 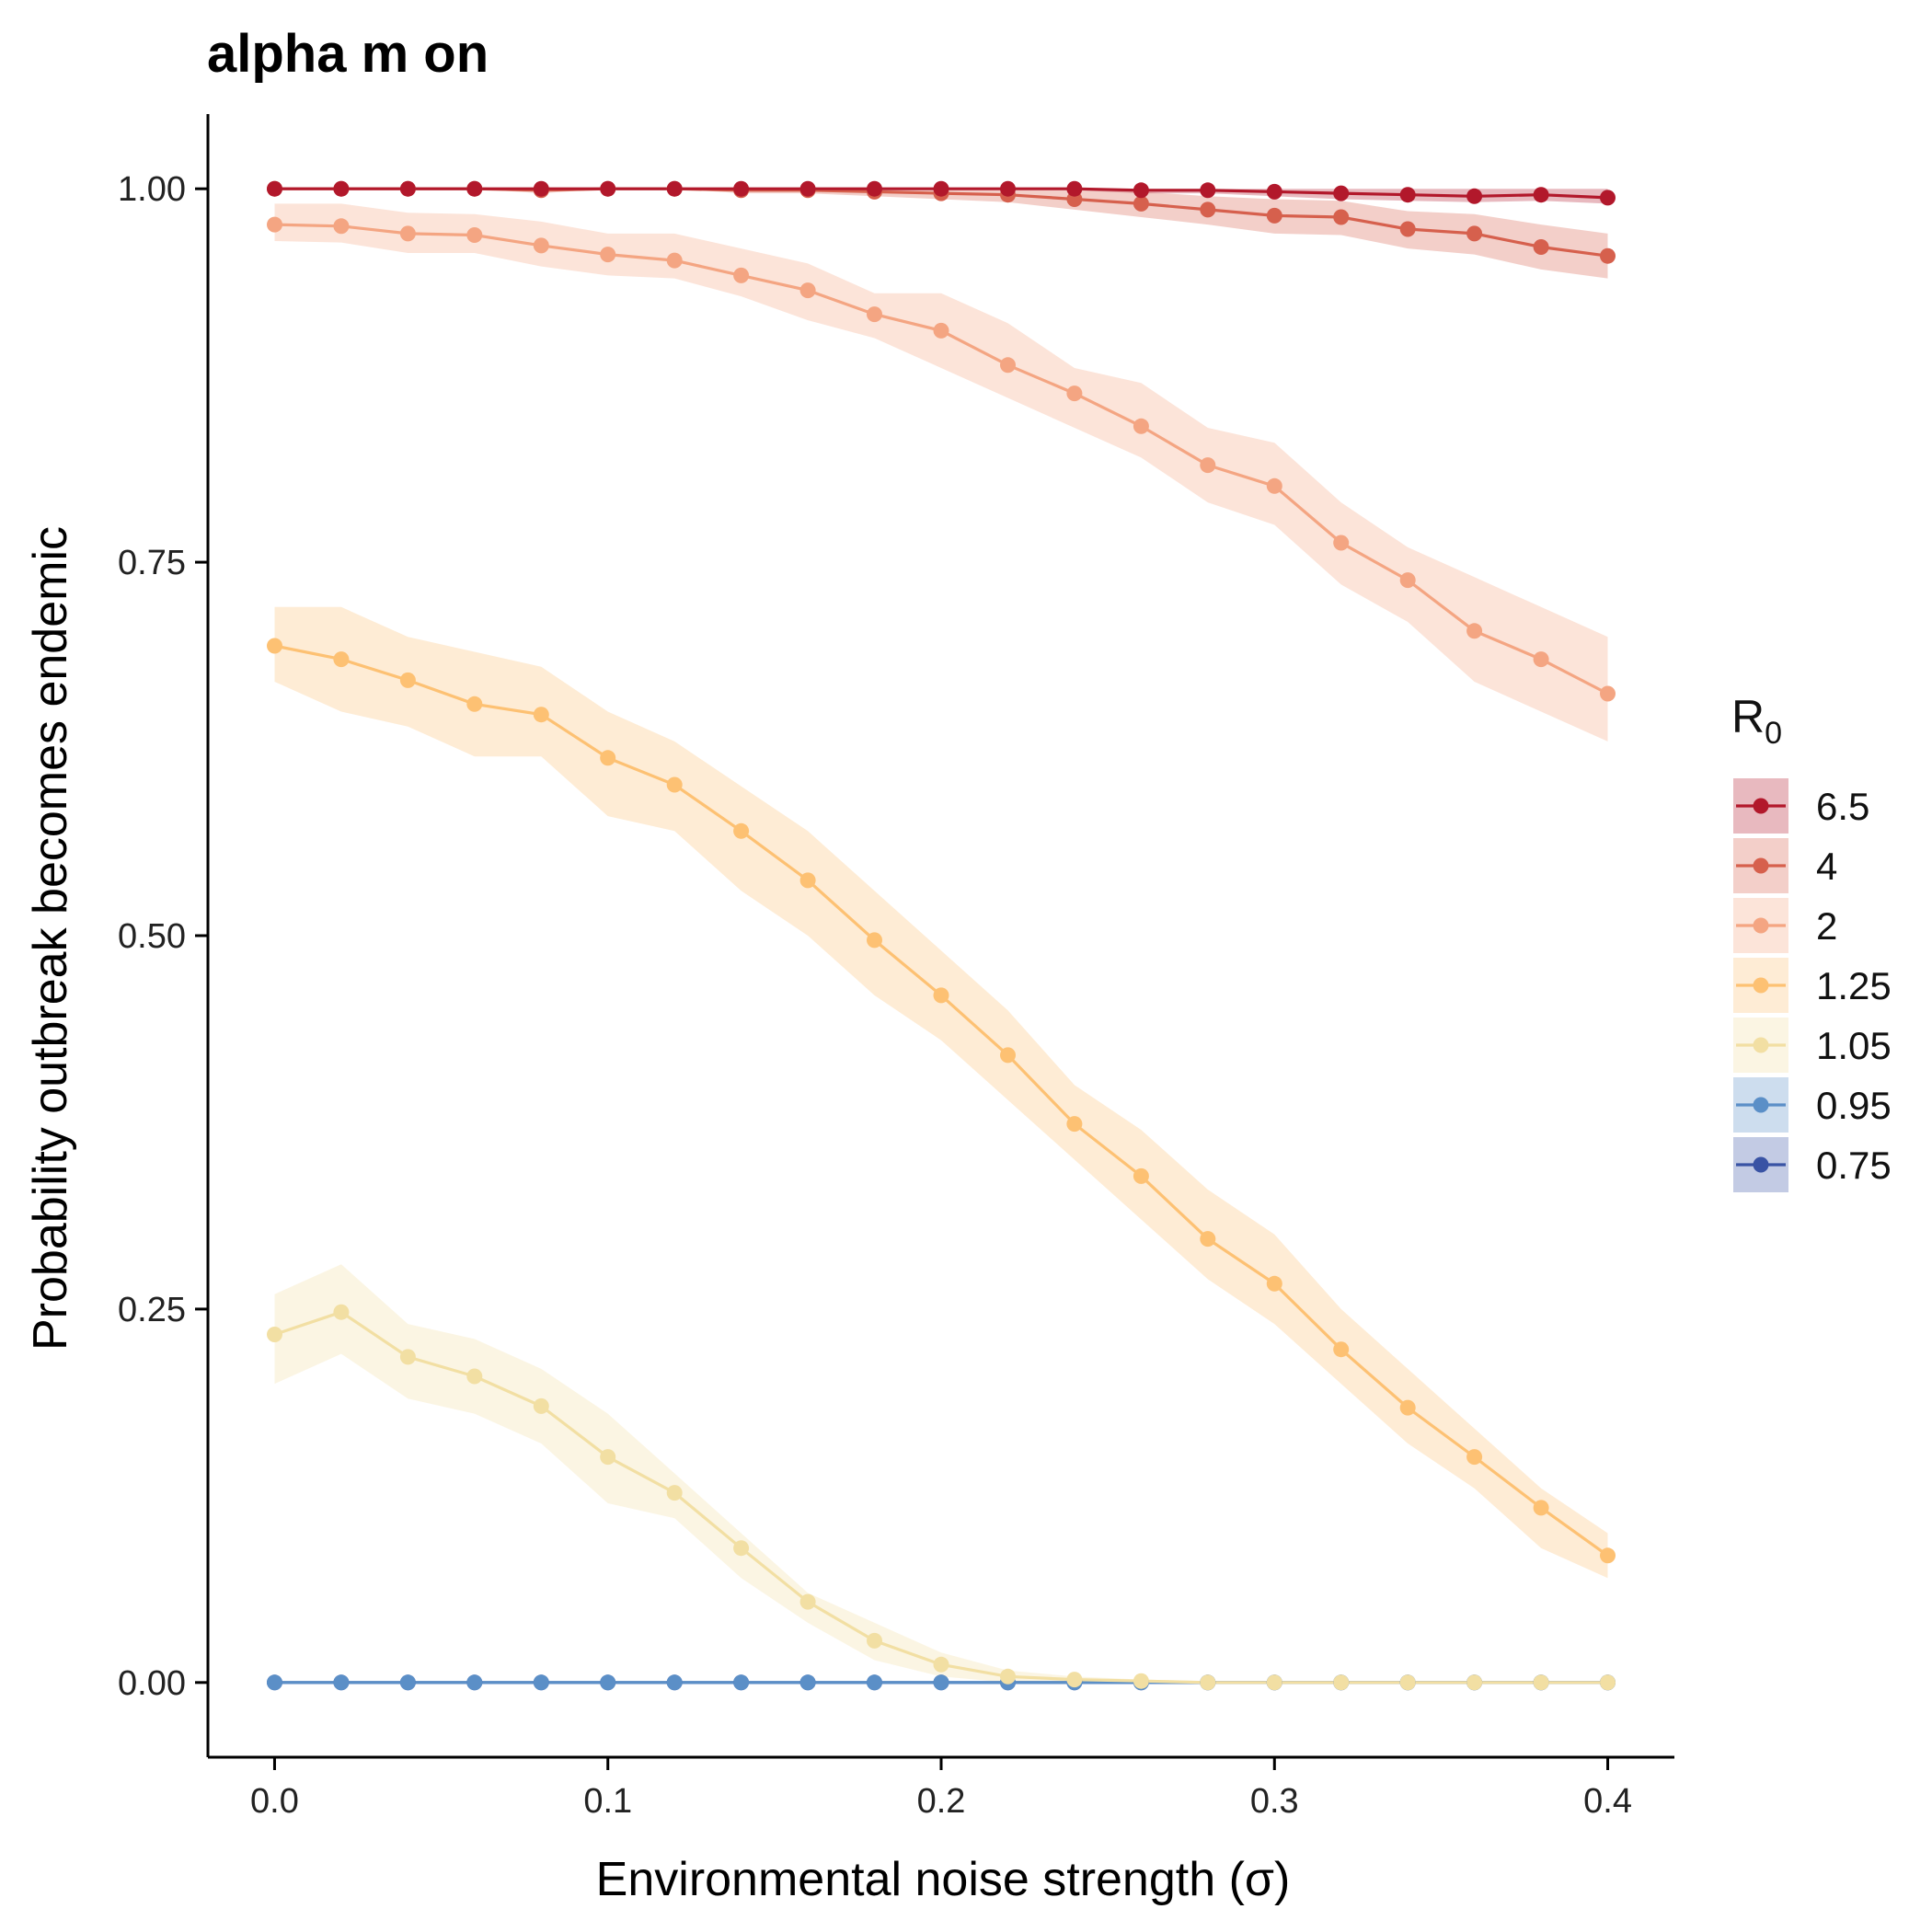 What do you see at coordinates (1761, 1105) in the screenshot?
I see `legend-point-0.95` at bounding box center [1761, 1105].